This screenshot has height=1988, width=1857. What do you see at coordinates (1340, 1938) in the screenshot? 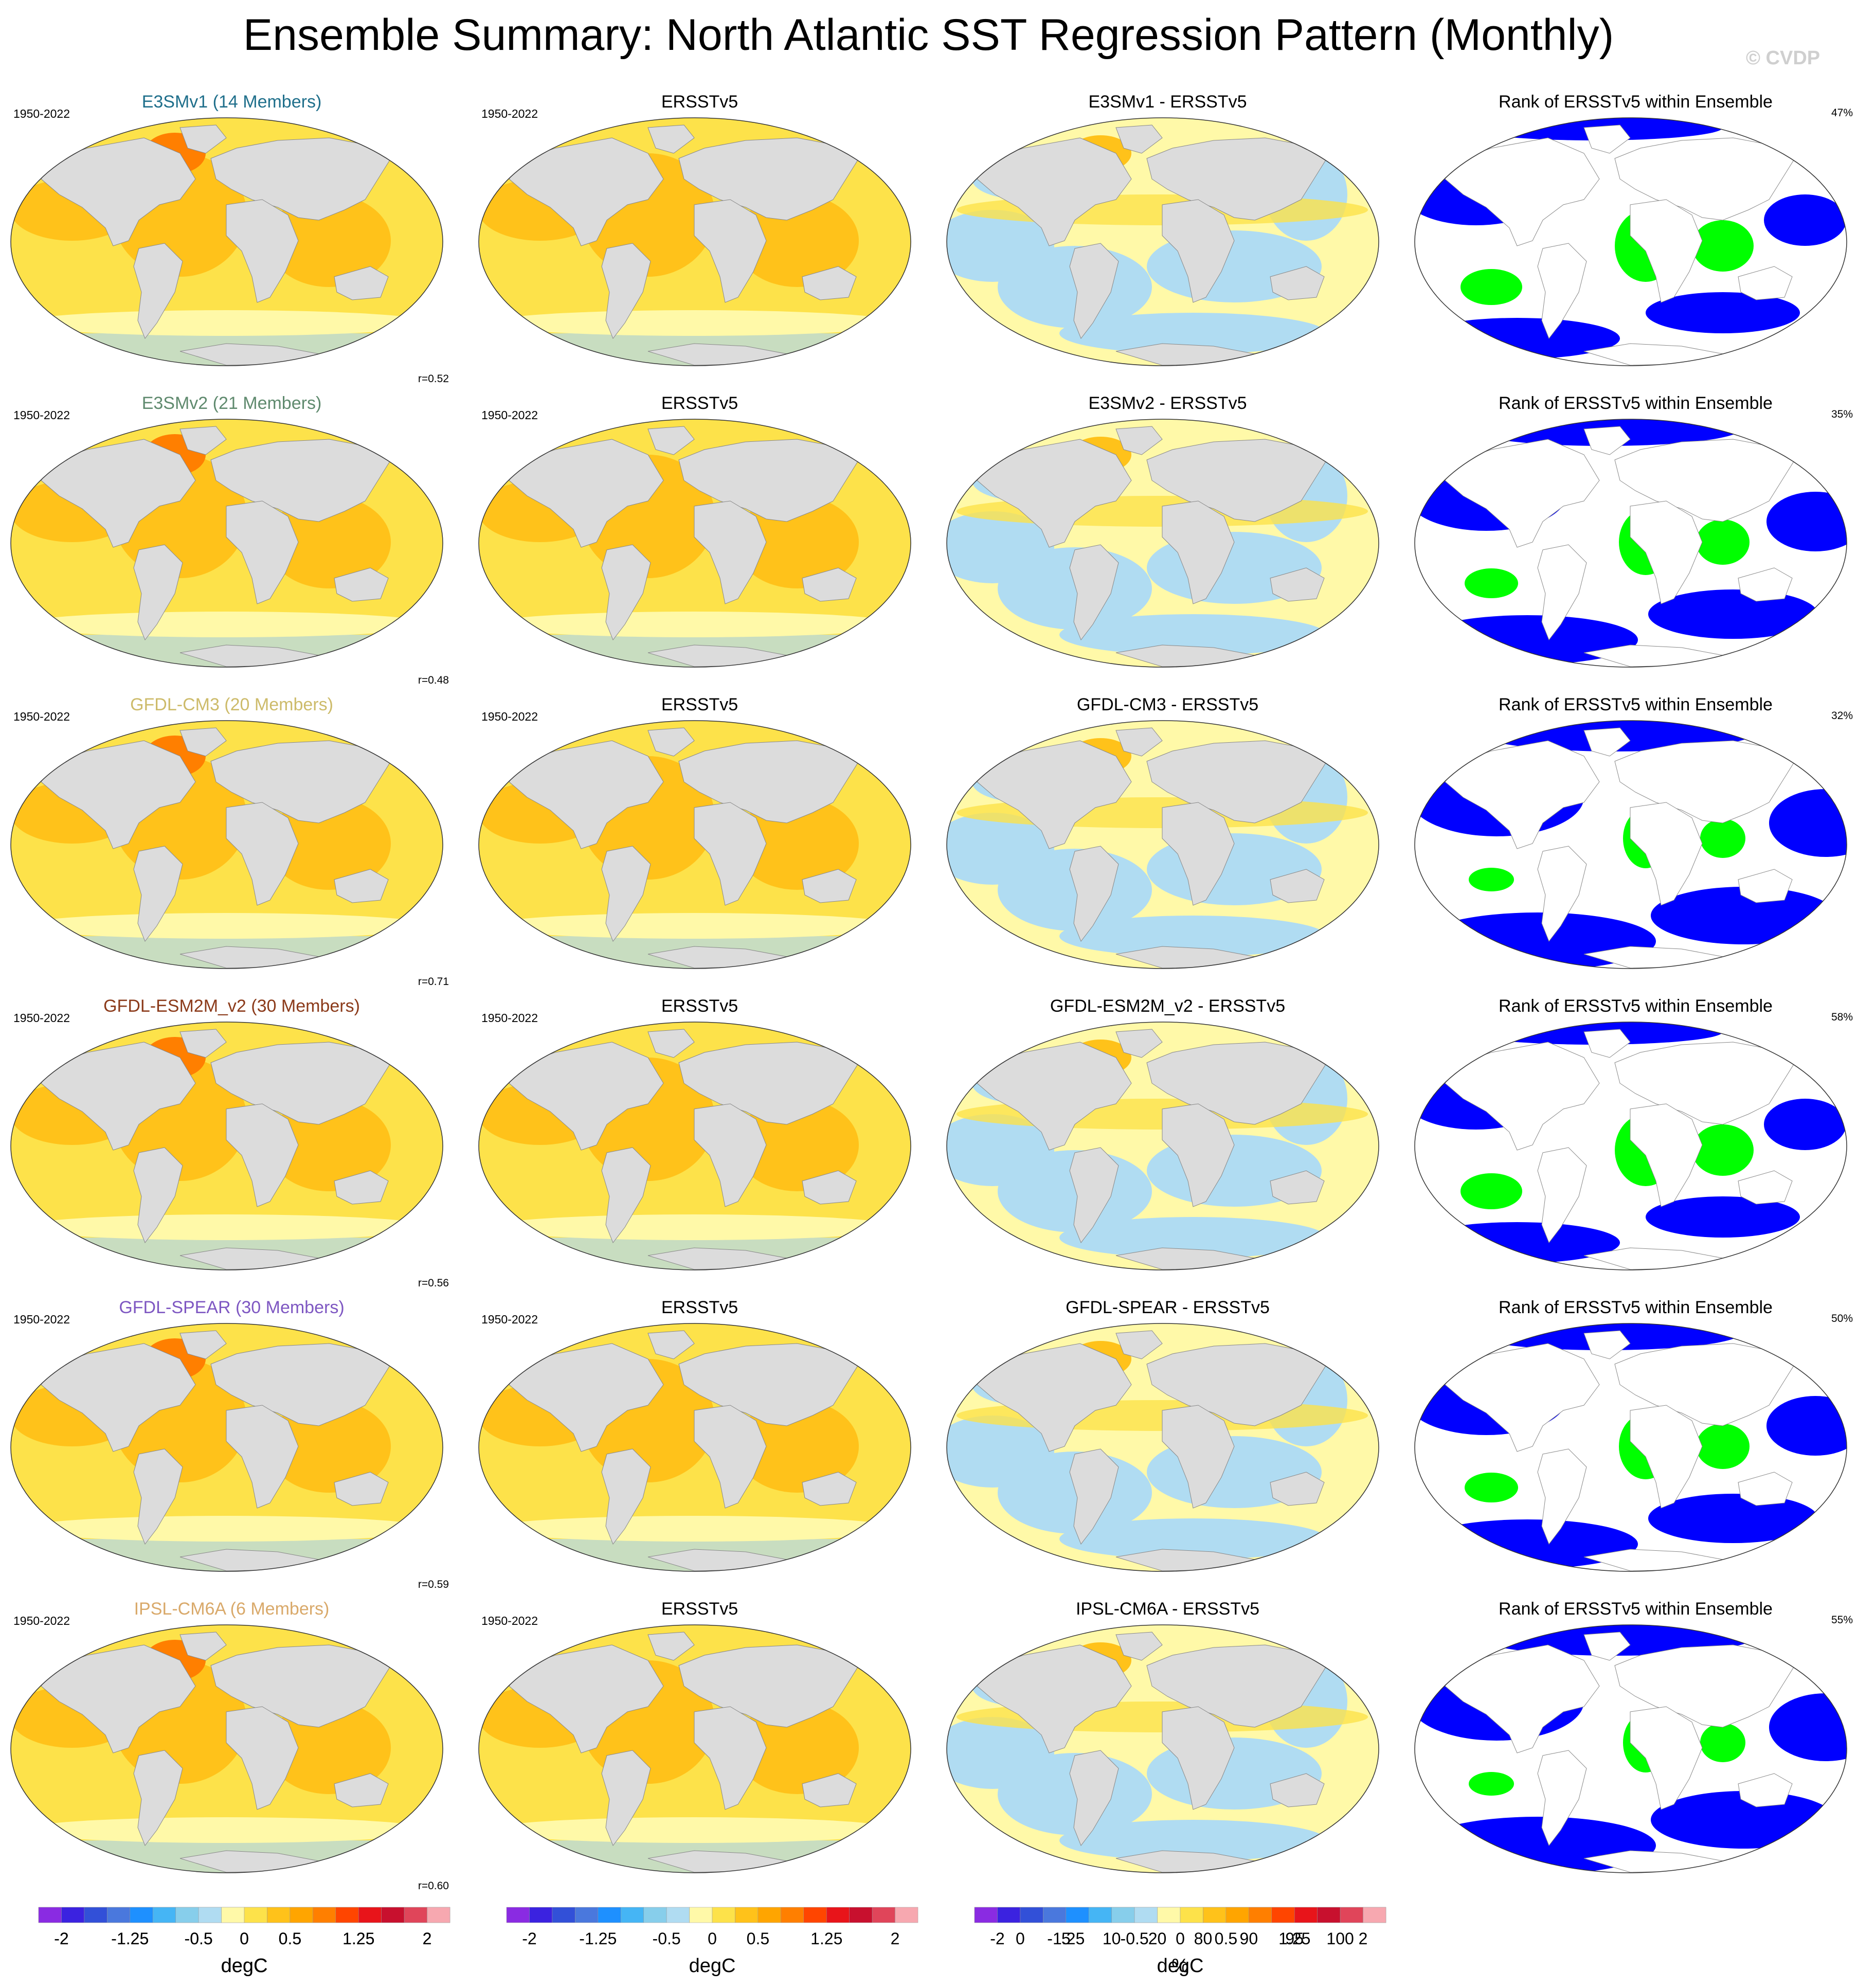
I see `colorbar-tick-label: 100` at bounding box center [1340, 1938].